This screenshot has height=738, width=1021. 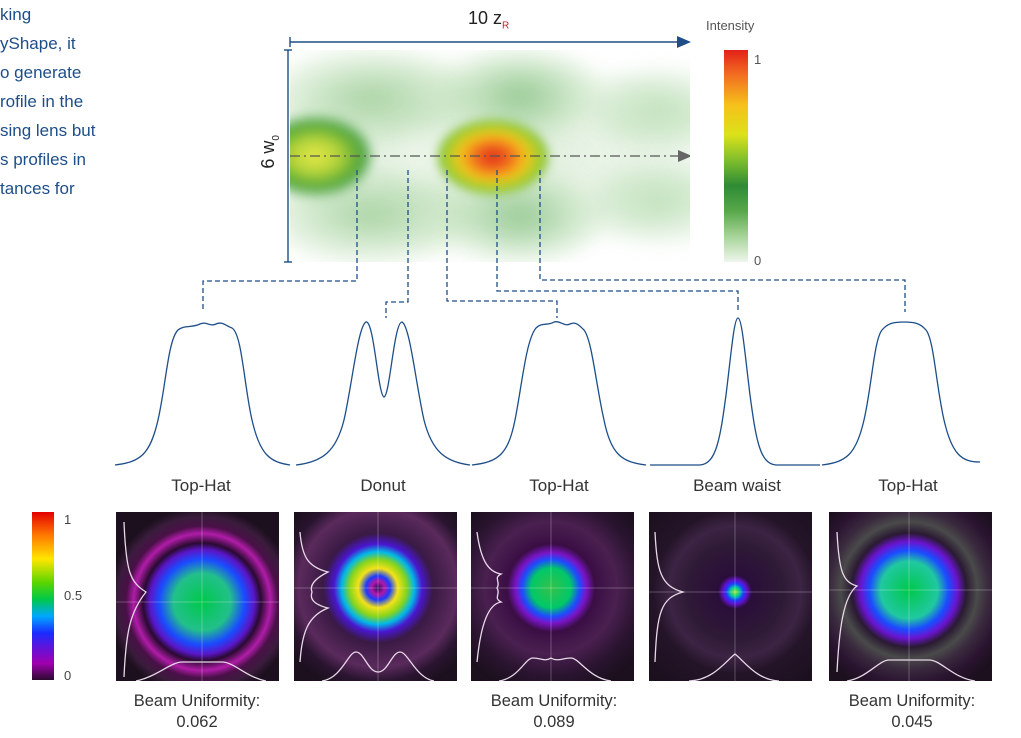 What do you see at coordinates (912, 722) in the screenshot?
I see `uniformity-value: 0.045` at bounding box center [912, 722].